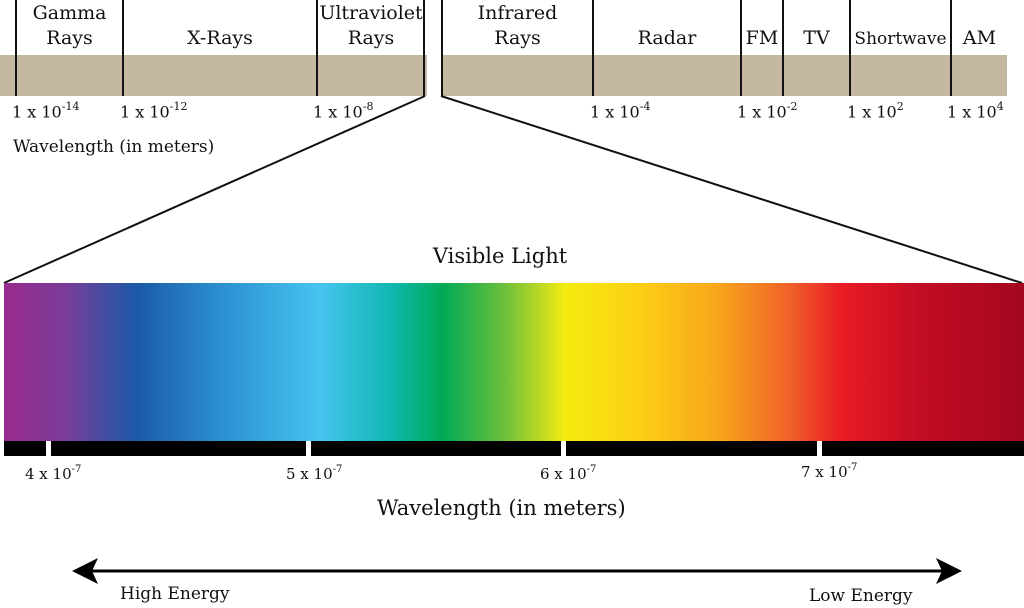  Describe the element at coordinates (875, 111) in the screenshot. I see `wavelength-tick: 1 x 10²` at that location.